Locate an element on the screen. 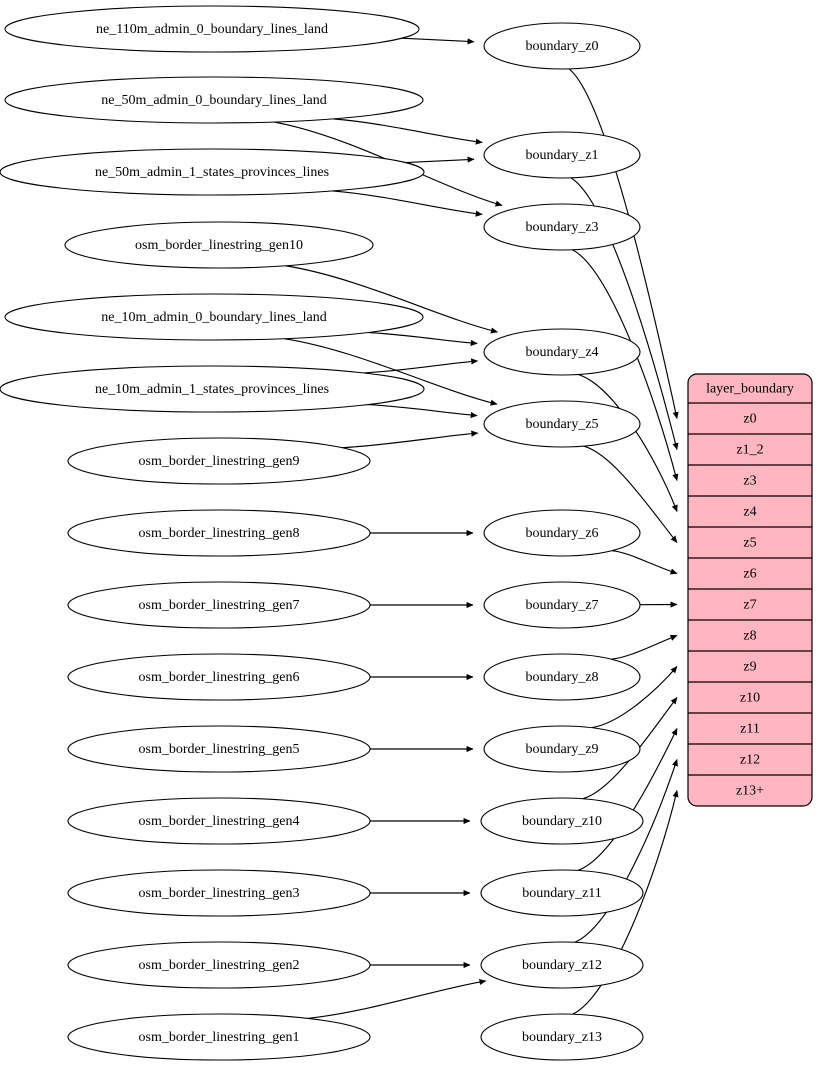 This screenshot has height=1067, width=827. table-row: z5 is located at coordinates (750, 542).